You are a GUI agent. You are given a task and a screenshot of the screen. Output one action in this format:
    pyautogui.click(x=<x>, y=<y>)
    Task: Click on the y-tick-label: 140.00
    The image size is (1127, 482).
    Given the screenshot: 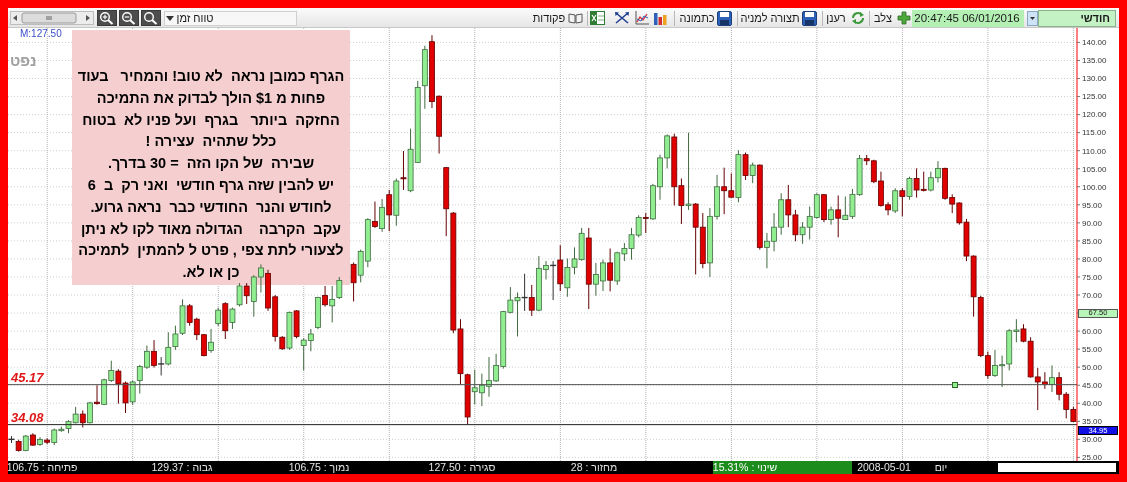 What is the action you would take?
    pyautogui.click(x=1095, y=43)
    